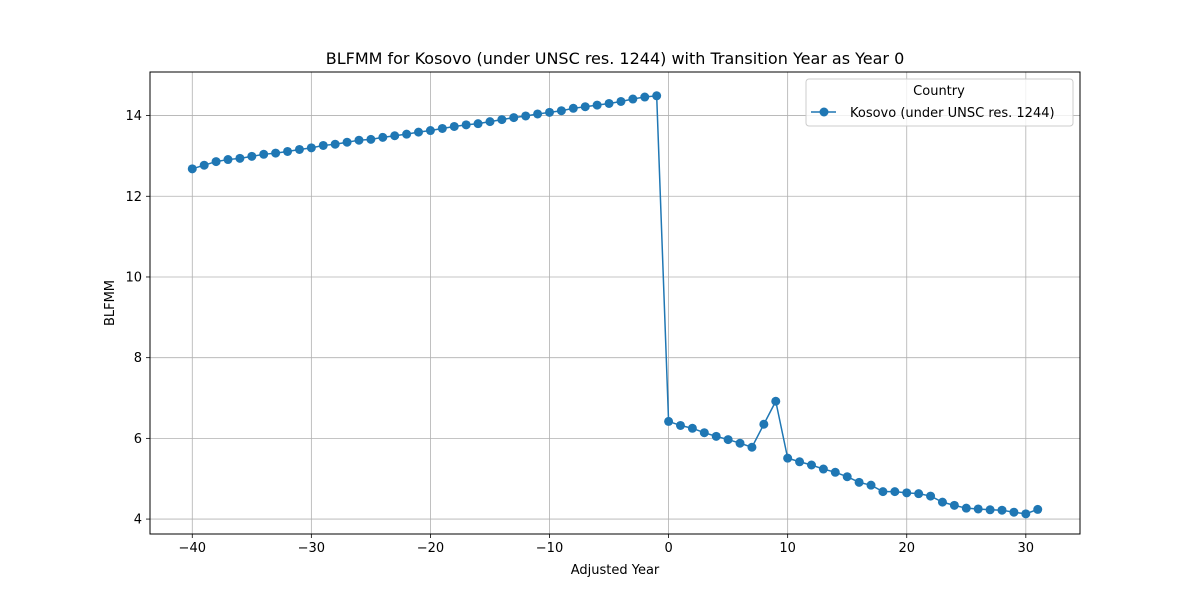  What do you see at coordinates (133, 197) in the screenshot?
I see `y-tick-label: 12` at bounding box center [133, 197].